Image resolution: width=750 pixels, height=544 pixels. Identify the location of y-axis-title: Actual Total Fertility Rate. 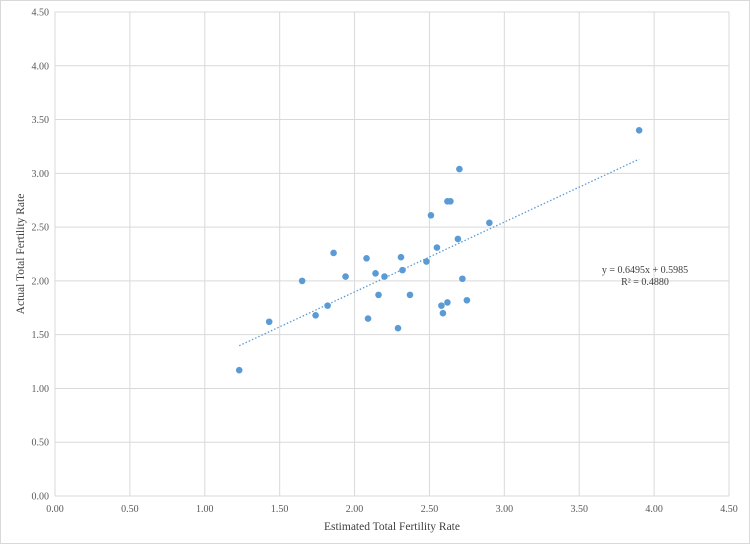
(21, 254).